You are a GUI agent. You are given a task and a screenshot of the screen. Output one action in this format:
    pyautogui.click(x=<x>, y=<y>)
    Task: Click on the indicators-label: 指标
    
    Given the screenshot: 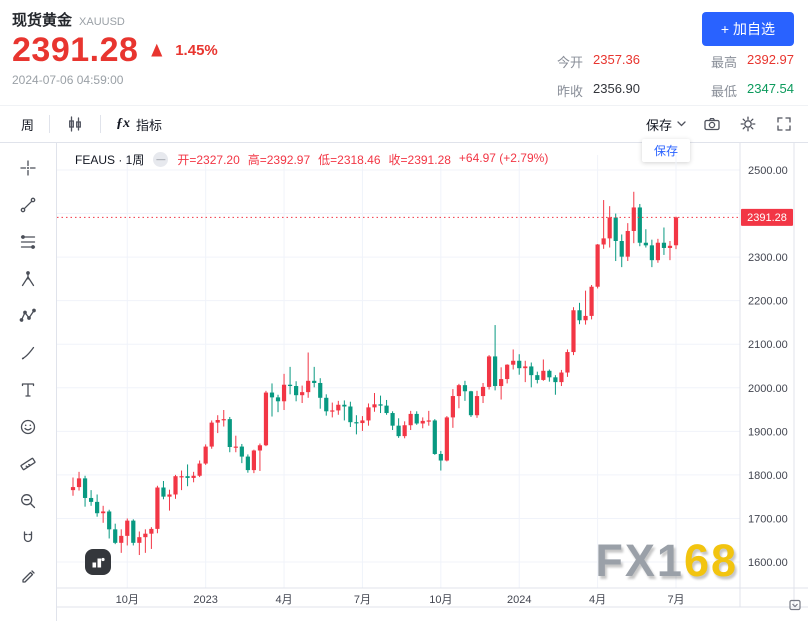 What is the action you would take?
    pyautogui.click(x=149, y=125)
    